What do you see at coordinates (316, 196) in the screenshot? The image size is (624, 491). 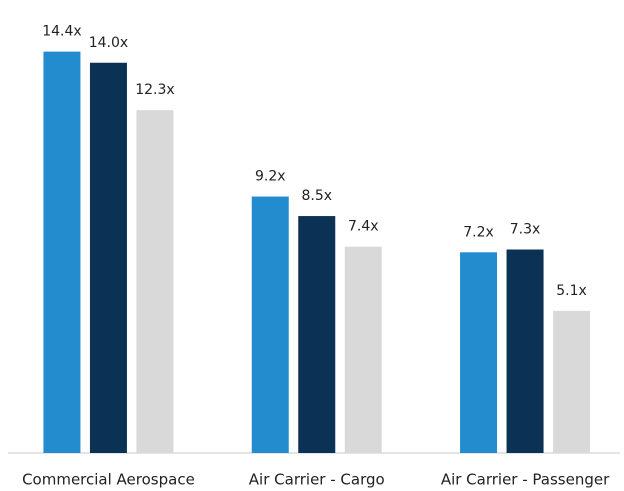 I see `value-label: 8.5x` at bounding box center [316, 196].